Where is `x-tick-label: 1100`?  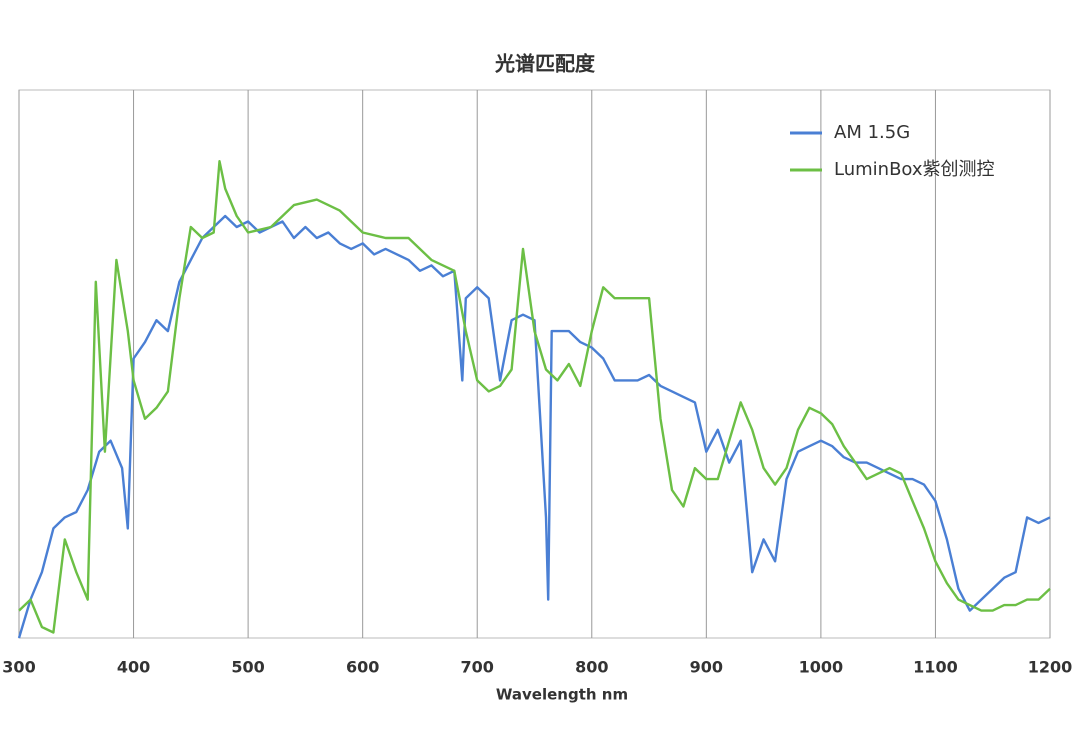
x-tick-label: 1100 is located at coordinates (935, 667).